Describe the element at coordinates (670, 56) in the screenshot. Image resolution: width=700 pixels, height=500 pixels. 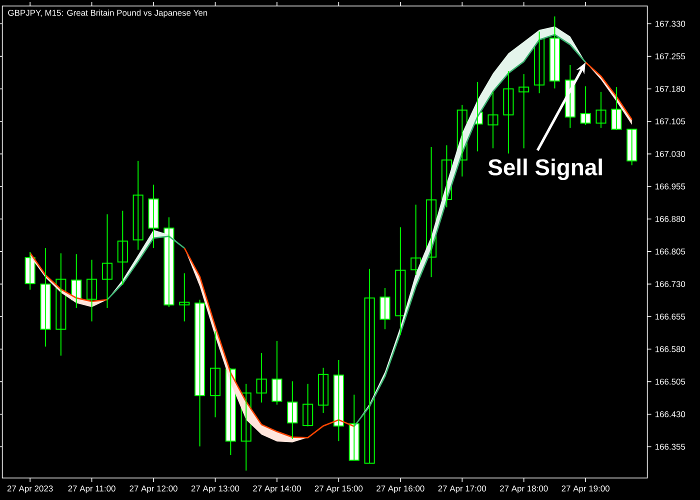
I see `y-tick-label: 167.255` at that location.